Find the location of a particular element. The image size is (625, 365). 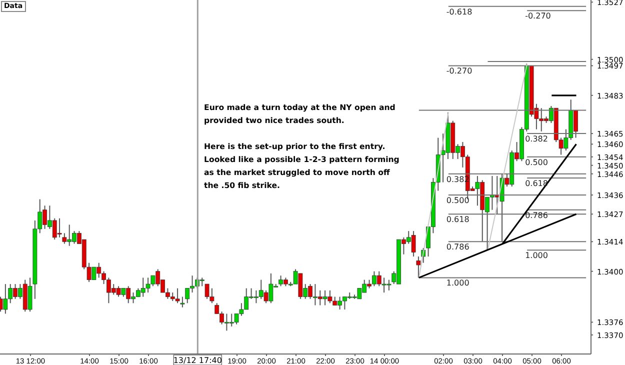

annotation: 0.786 is located at coordinates (458, 247).